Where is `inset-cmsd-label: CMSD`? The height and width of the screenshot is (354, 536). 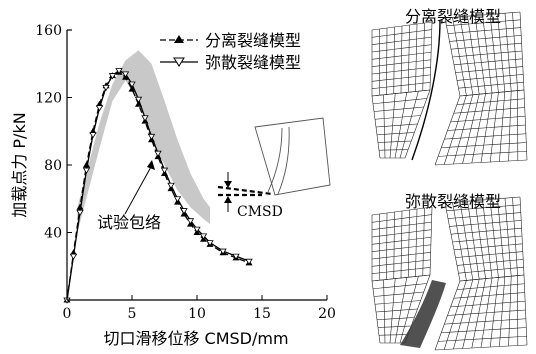 inset-cmsd-label: CMSD is located at coordinates (260, 212).